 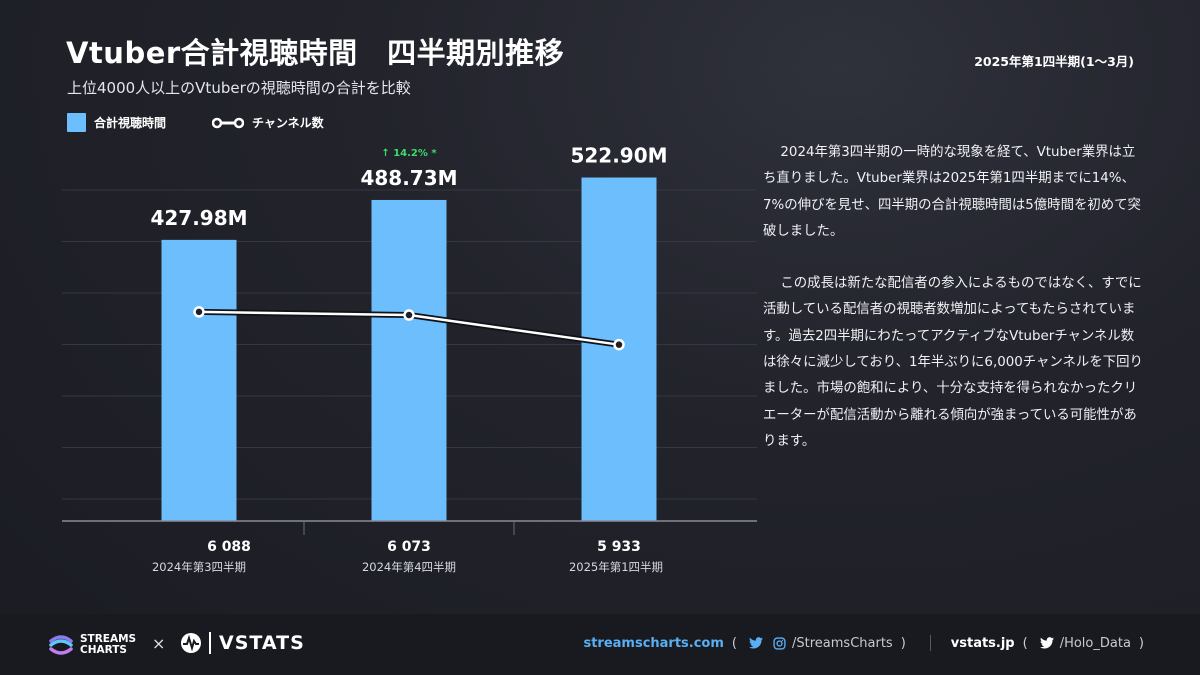 What do you see at coordinates (1025, 643) in the screenshot?
I see `paren-open-2: (` at bounding box center [1025, 643].